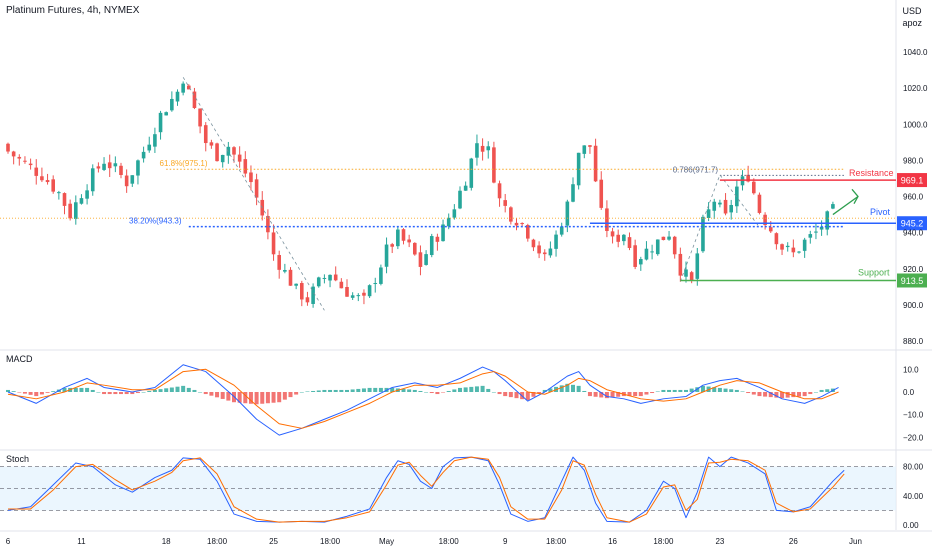  What do you see at coordinates (909, 392) in the screenshot?
I see `macd-tick-label: 0.0` at bounding box center [909, 392].